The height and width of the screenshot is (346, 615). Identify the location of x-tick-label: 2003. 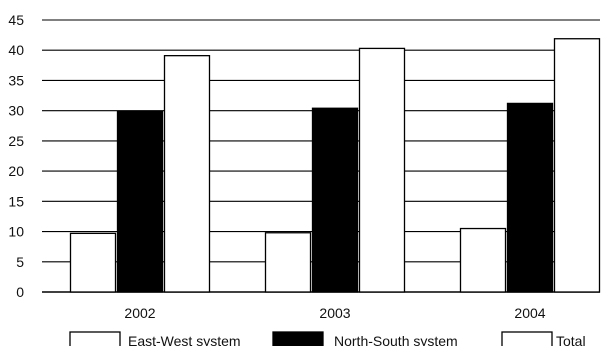
(334, 313).